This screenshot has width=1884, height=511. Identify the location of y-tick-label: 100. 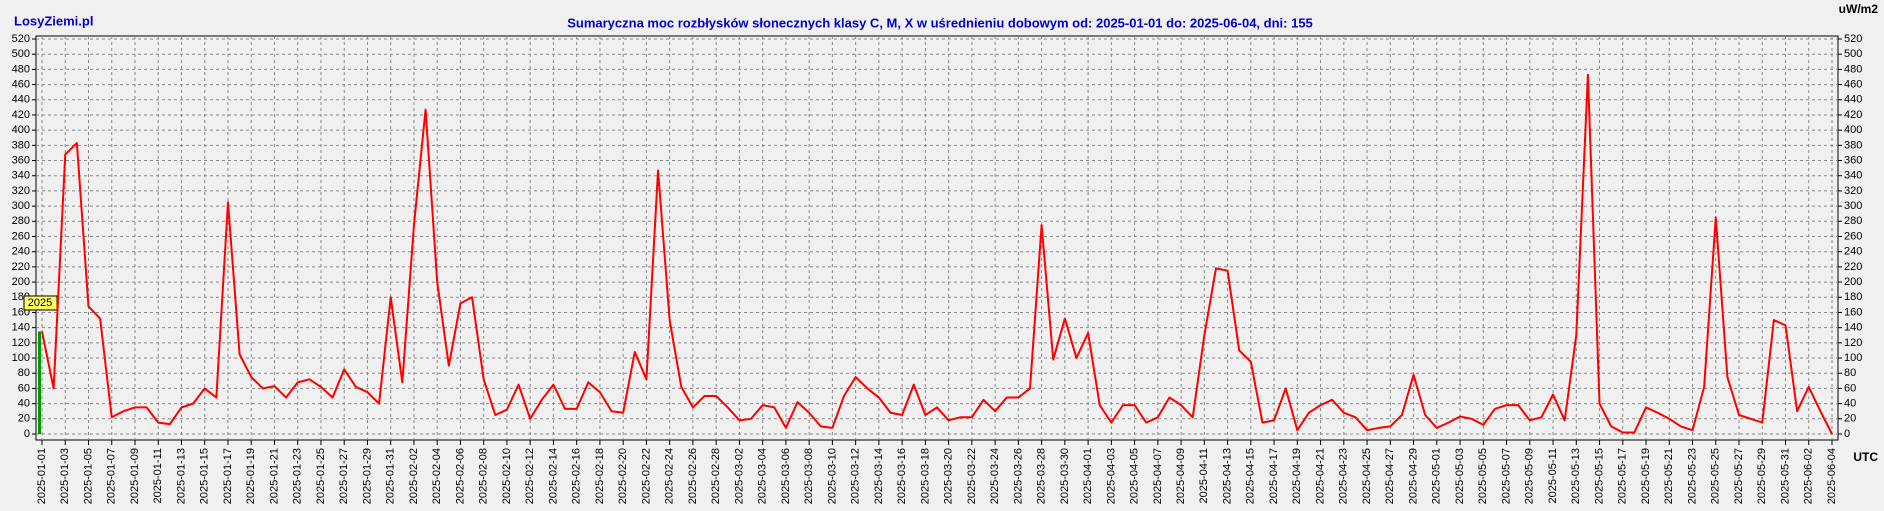
(21, 358).